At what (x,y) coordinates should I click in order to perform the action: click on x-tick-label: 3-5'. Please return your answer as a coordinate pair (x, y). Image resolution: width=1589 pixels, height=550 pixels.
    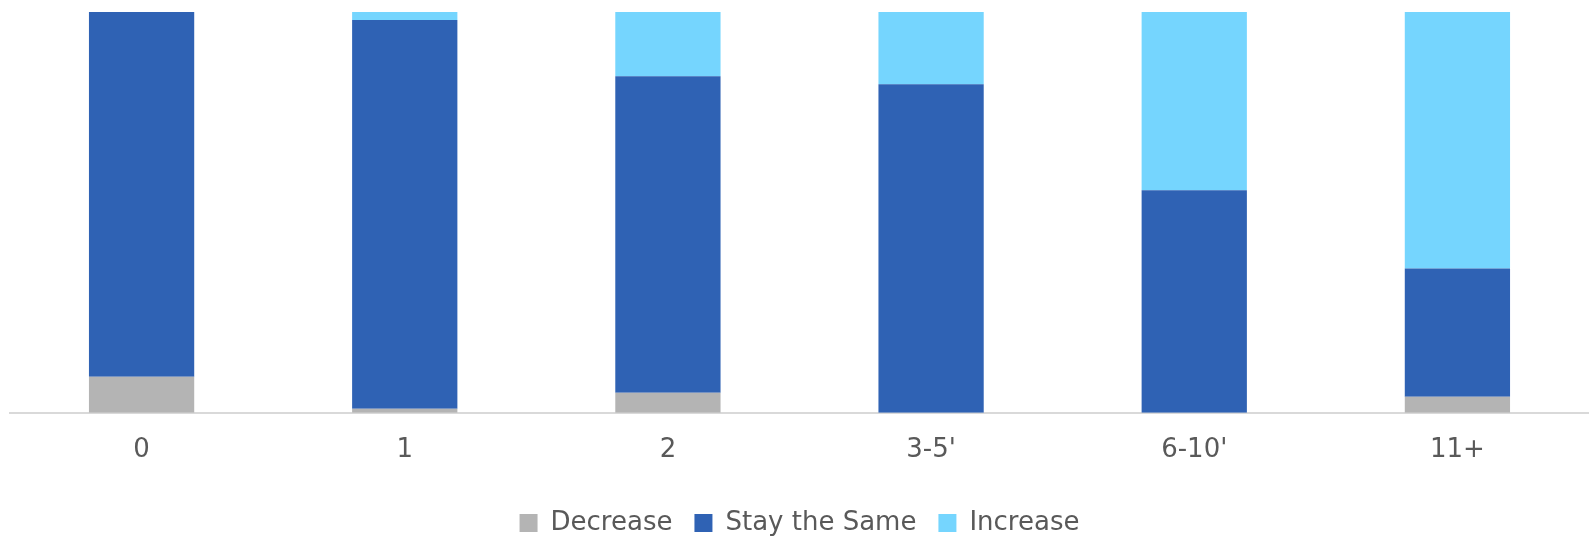
    Looking at the image, I should click on (931, 448).